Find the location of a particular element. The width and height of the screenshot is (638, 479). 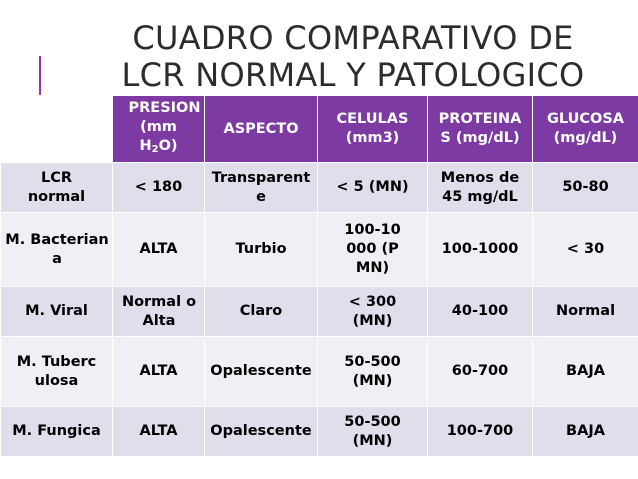

cell-presion: < 180 is located at coordinates (158, 187).